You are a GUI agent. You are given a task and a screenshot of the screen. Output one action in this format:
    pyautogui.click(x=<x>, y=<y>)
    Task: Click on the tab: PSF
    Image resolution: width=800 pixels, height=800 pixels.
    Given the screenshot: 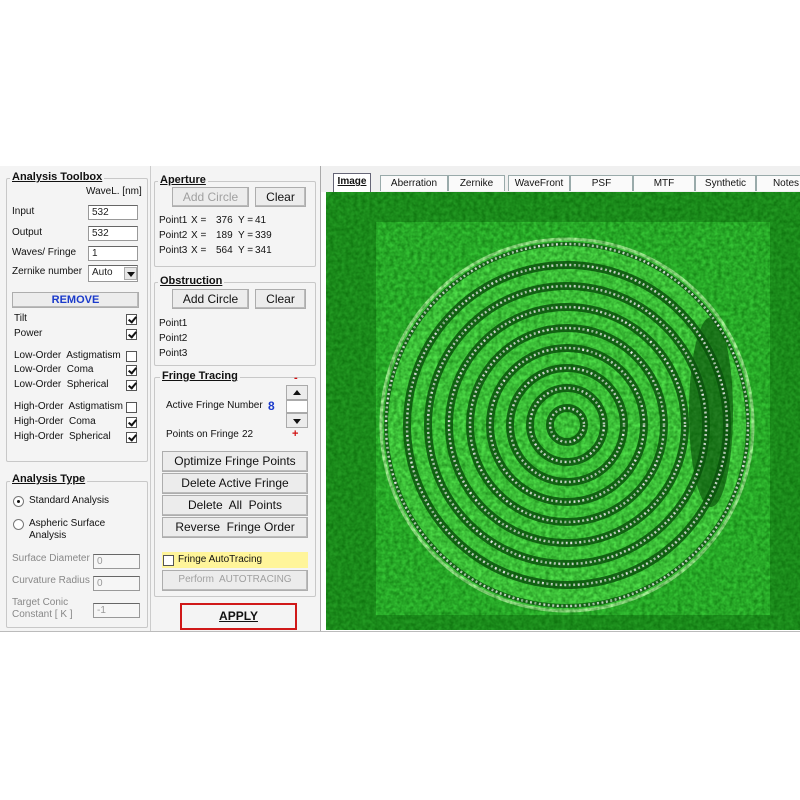 What is the action you would take?
    pyautogui.click(x=601, y=183)
    